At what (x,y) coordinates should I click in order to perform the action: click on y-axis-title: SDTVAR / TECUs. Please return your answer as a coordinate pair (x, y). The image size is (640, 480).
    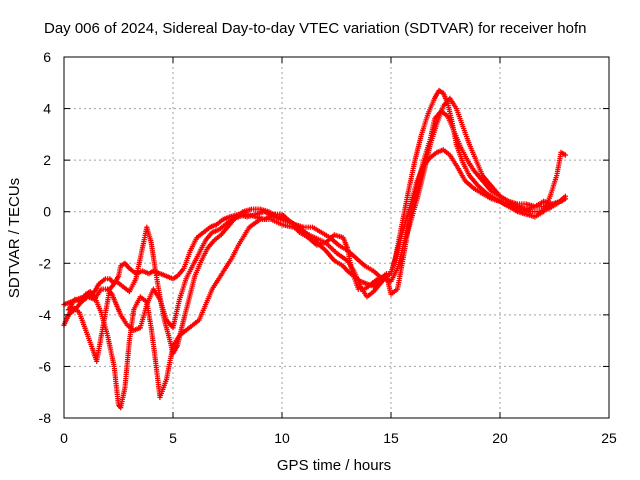
    Looking at the image, I should click on (14, 238).